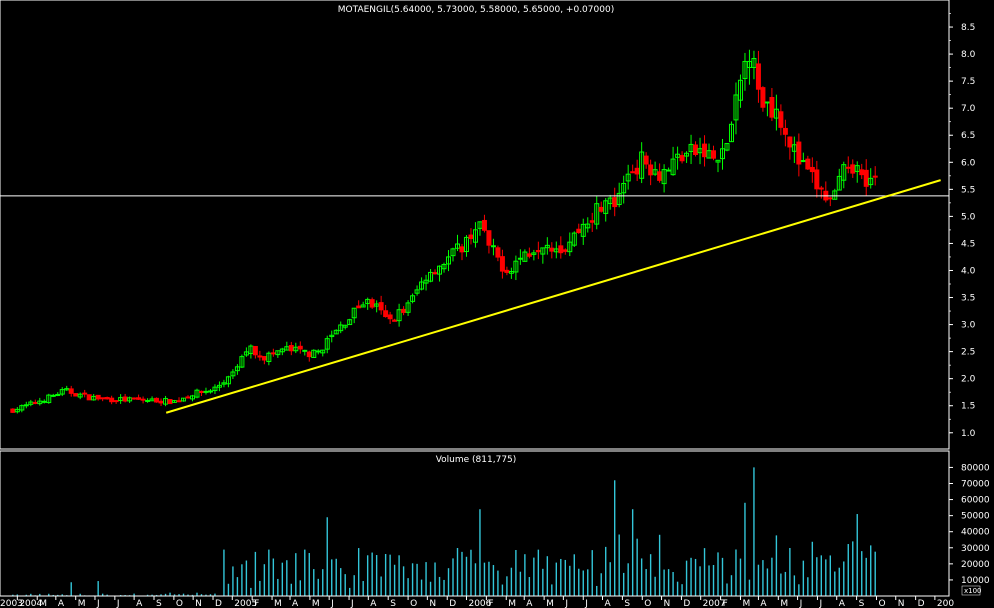 This screenshot has height=608, width=994. I want to click on volume-tick-label: 60000, so click(975, 501).